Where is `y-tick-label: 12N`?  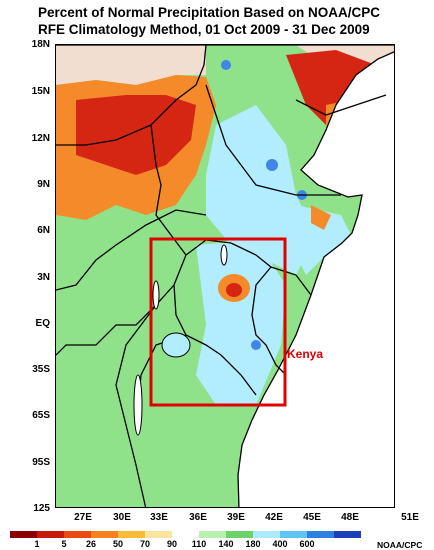 y-tick-label: 12N is located at coordinates (40, 138).